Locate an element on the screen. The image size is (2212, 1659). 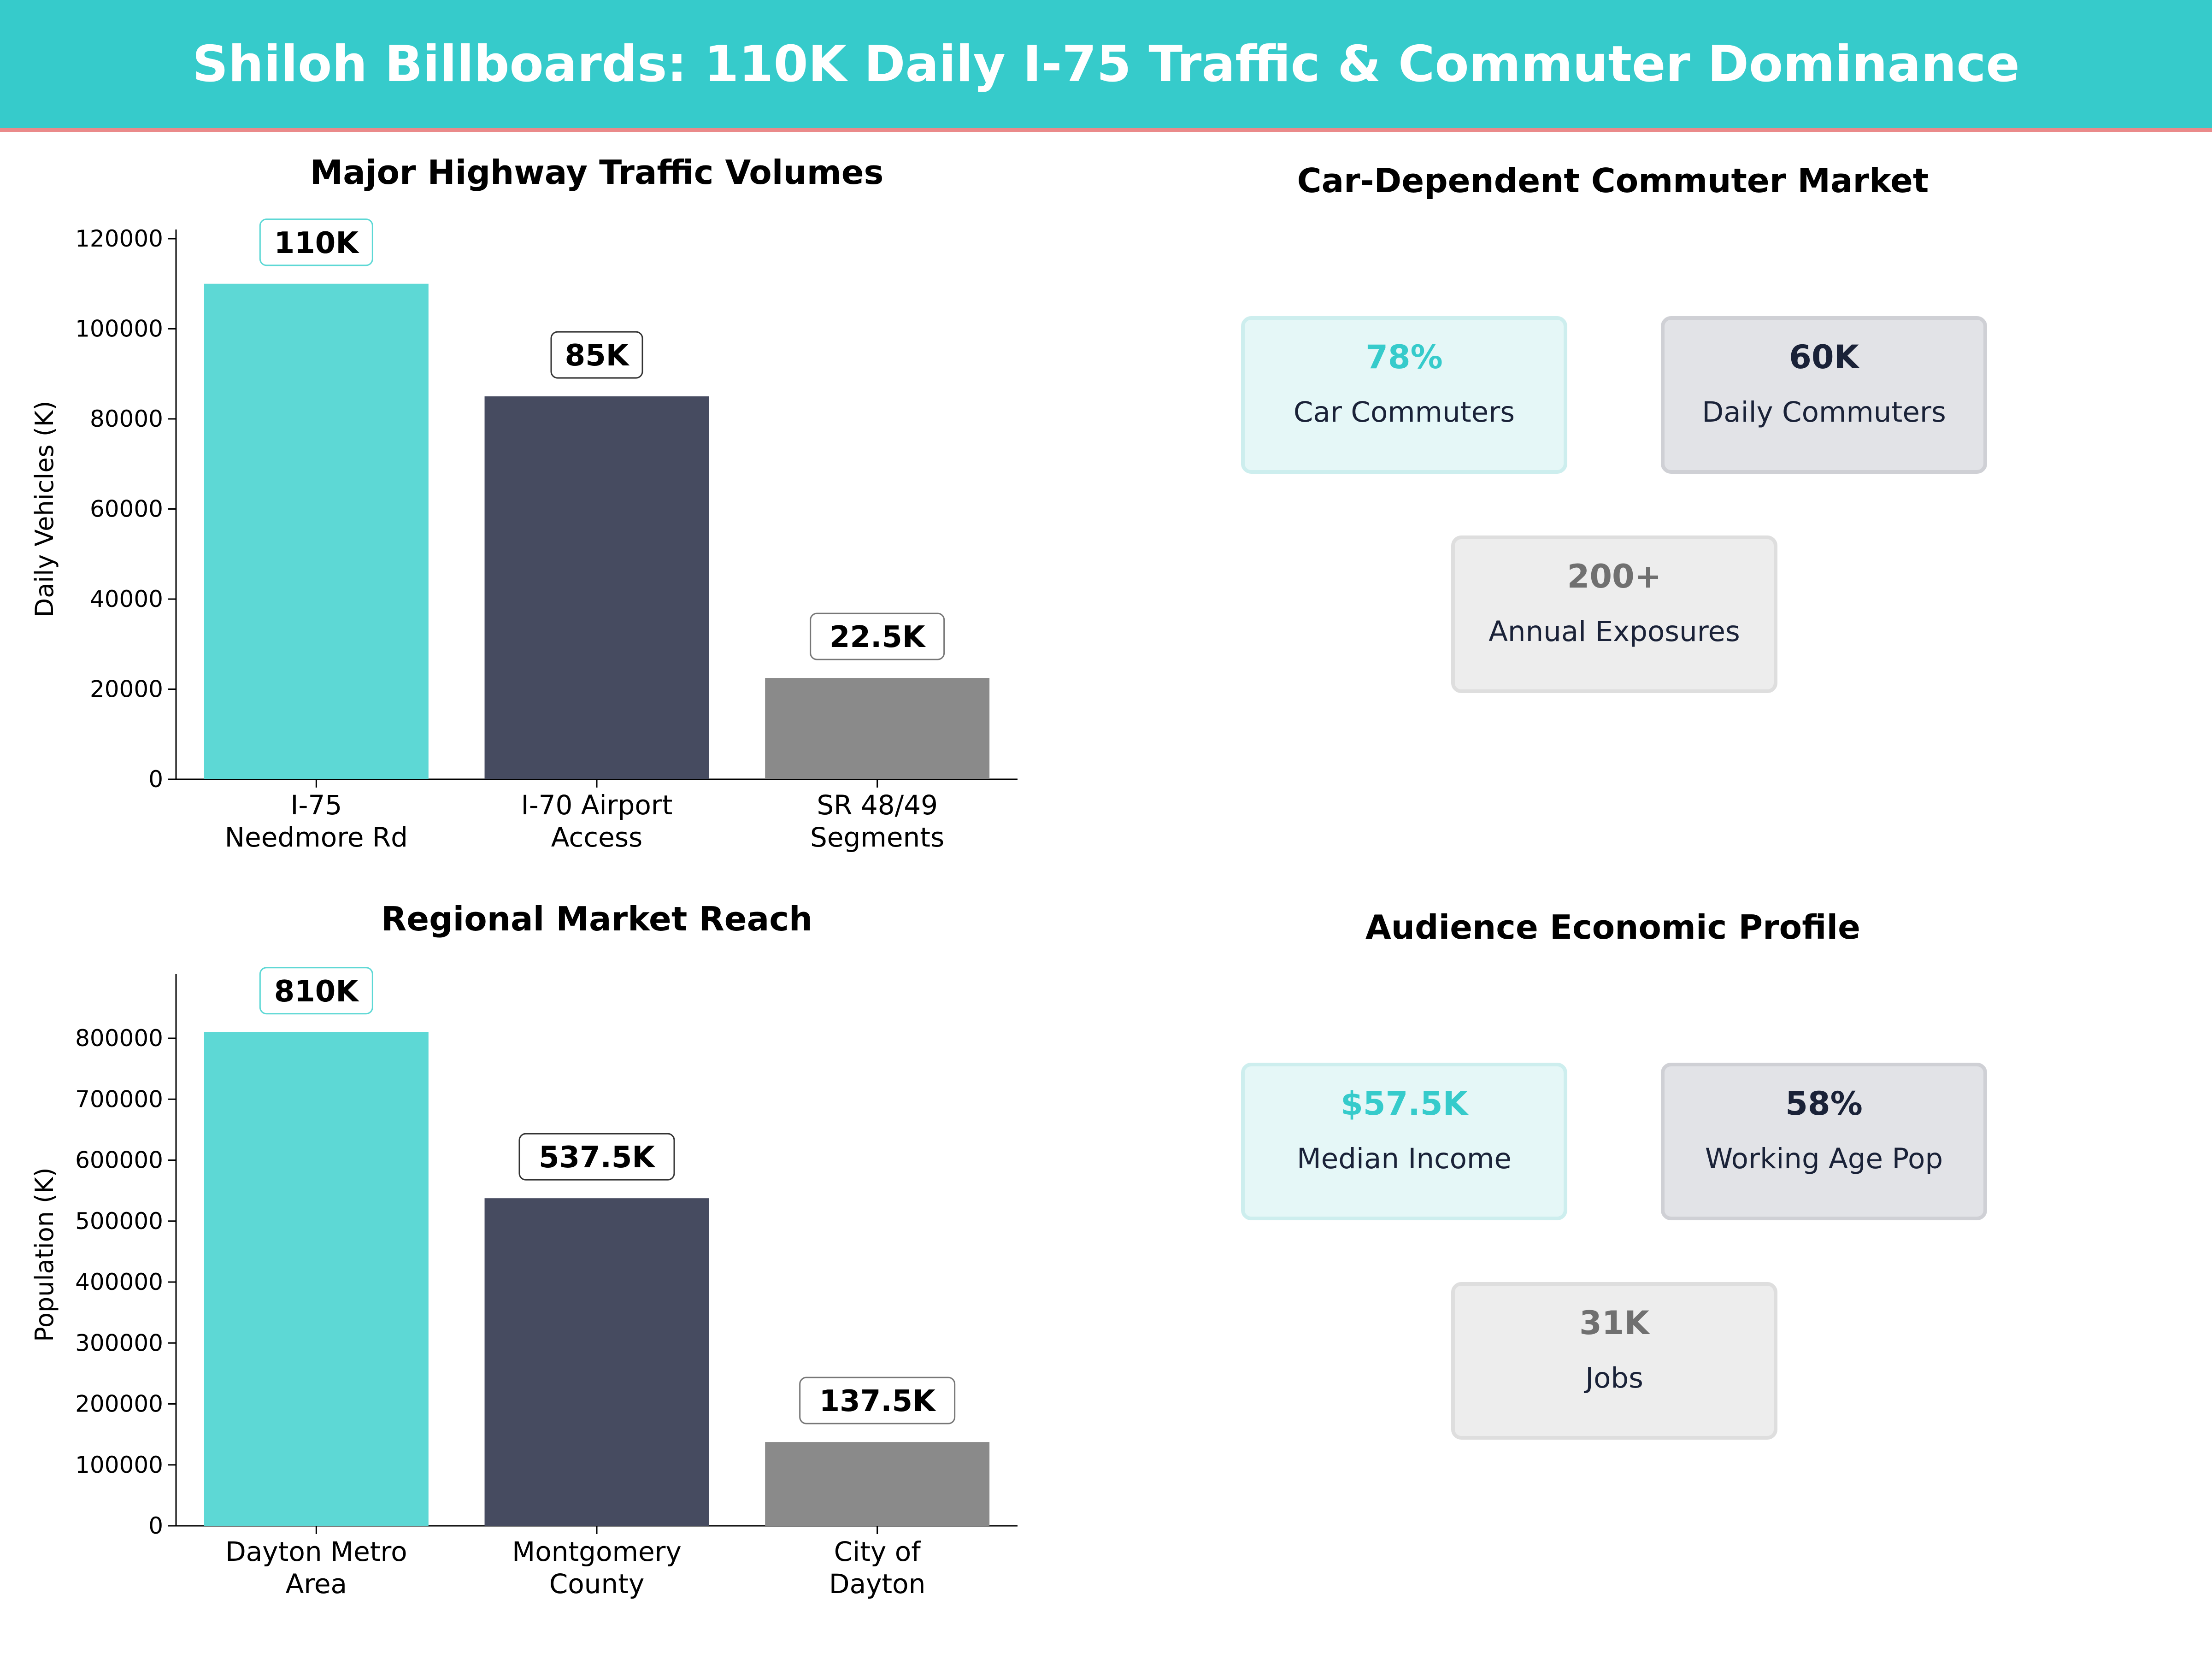
data-label: 537.5K is located at coordinates (597, 1158).